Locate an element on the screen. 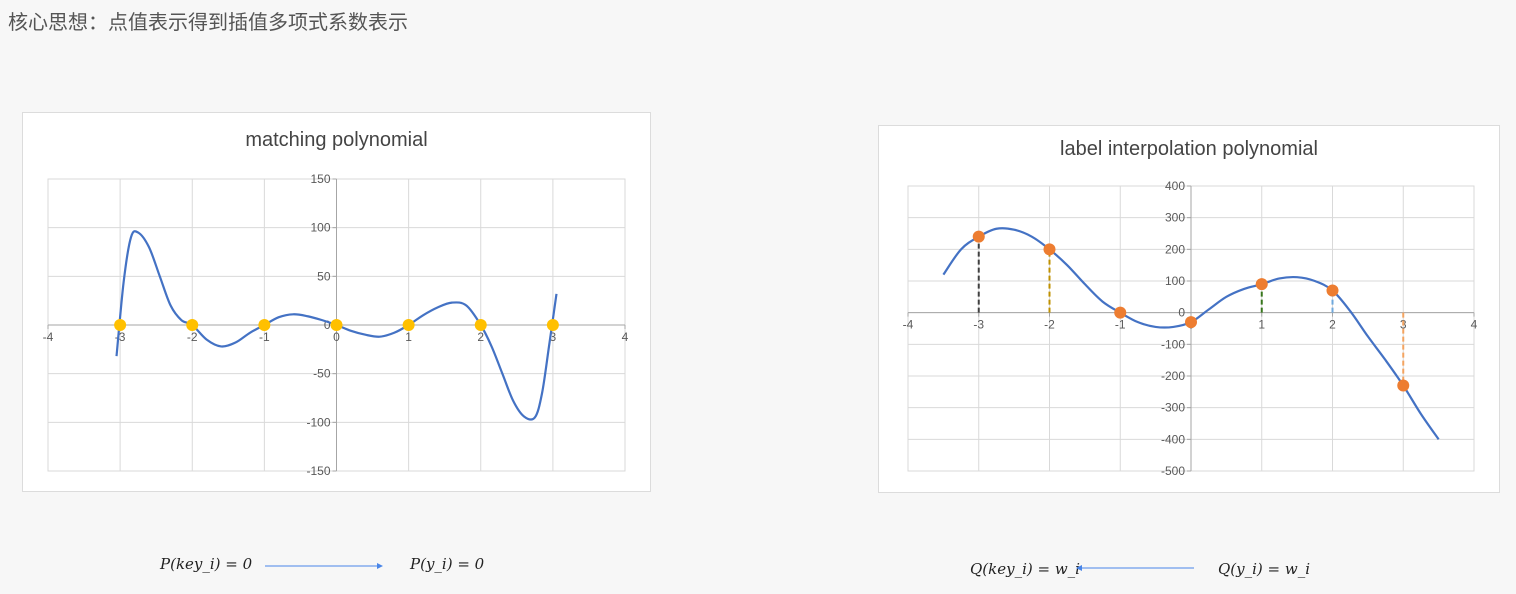  formula-right-from: Q(key_i) = w_i is located at coordinates (1025, 569).